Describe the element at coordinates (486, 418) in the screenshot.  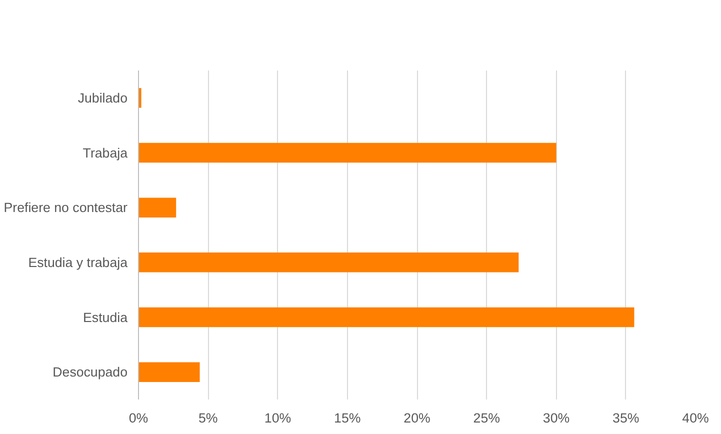
I see `x-tick-label: 25%` at that location.